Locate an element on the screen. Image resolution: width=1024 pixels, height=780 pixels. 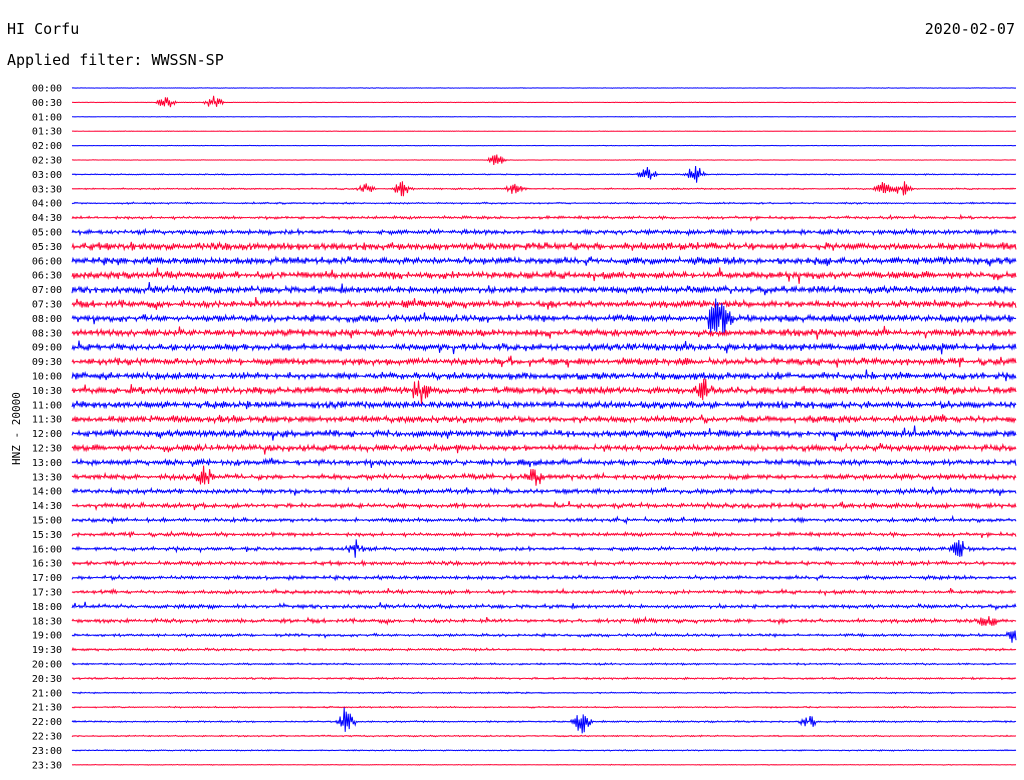
row-time-label: 12:30 is located at coordinates (47, 449).